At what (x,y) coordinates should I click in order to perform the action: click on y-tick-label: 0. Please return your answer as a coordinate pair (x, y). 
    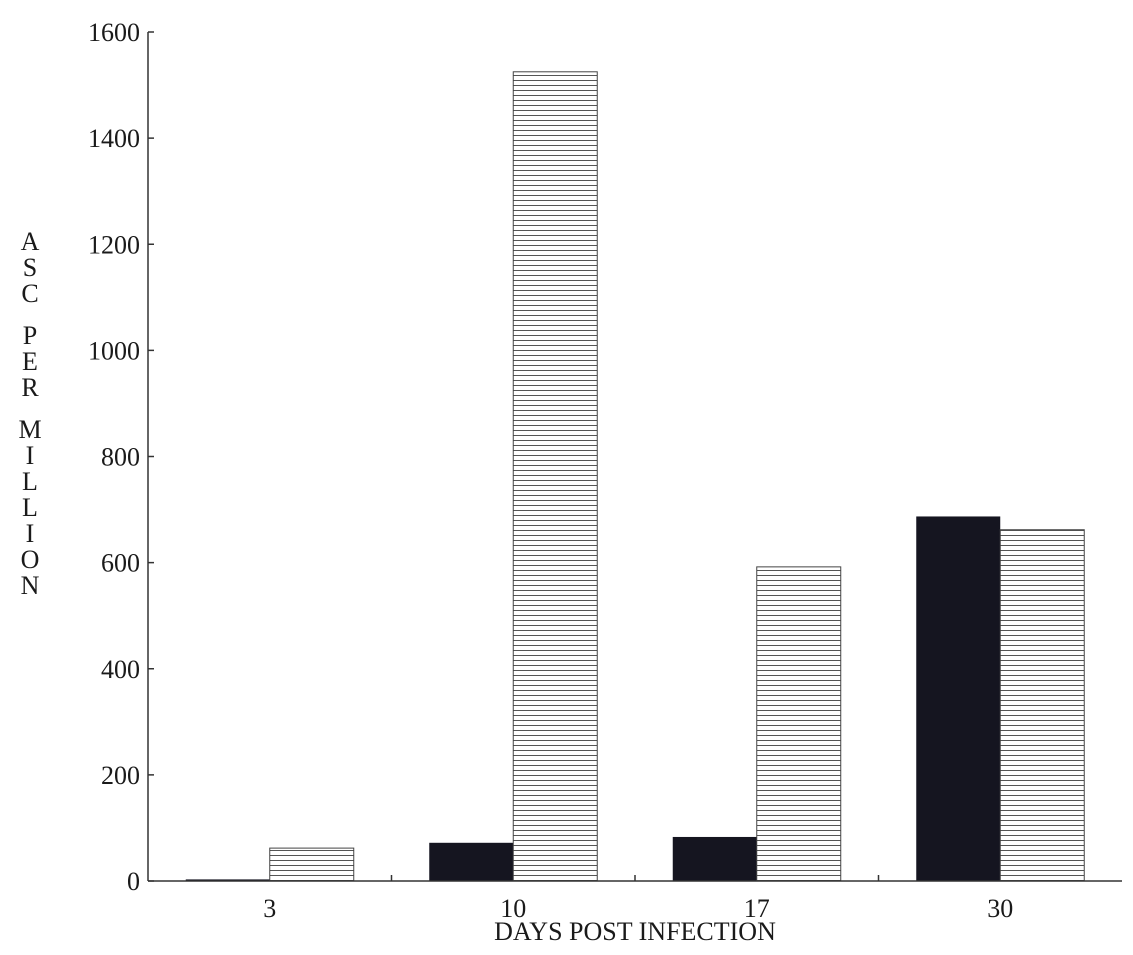
    Looking at the image, I should click on (133, 881).